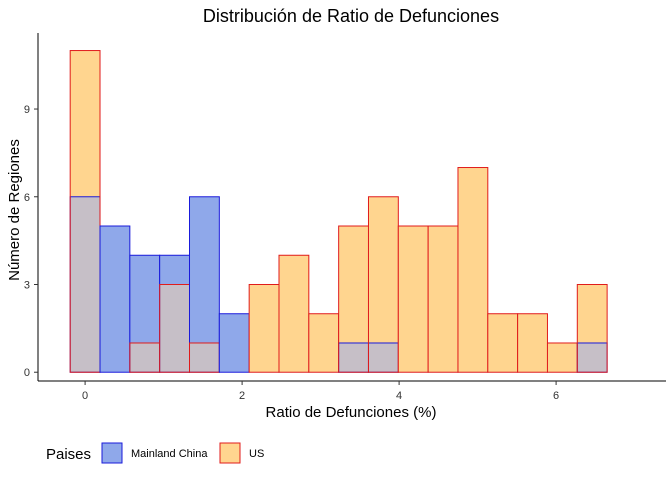  Describe the element at coordinates (320, 391) in the screenshot. I see `x-ticks: 0 2 4 6` at that location.